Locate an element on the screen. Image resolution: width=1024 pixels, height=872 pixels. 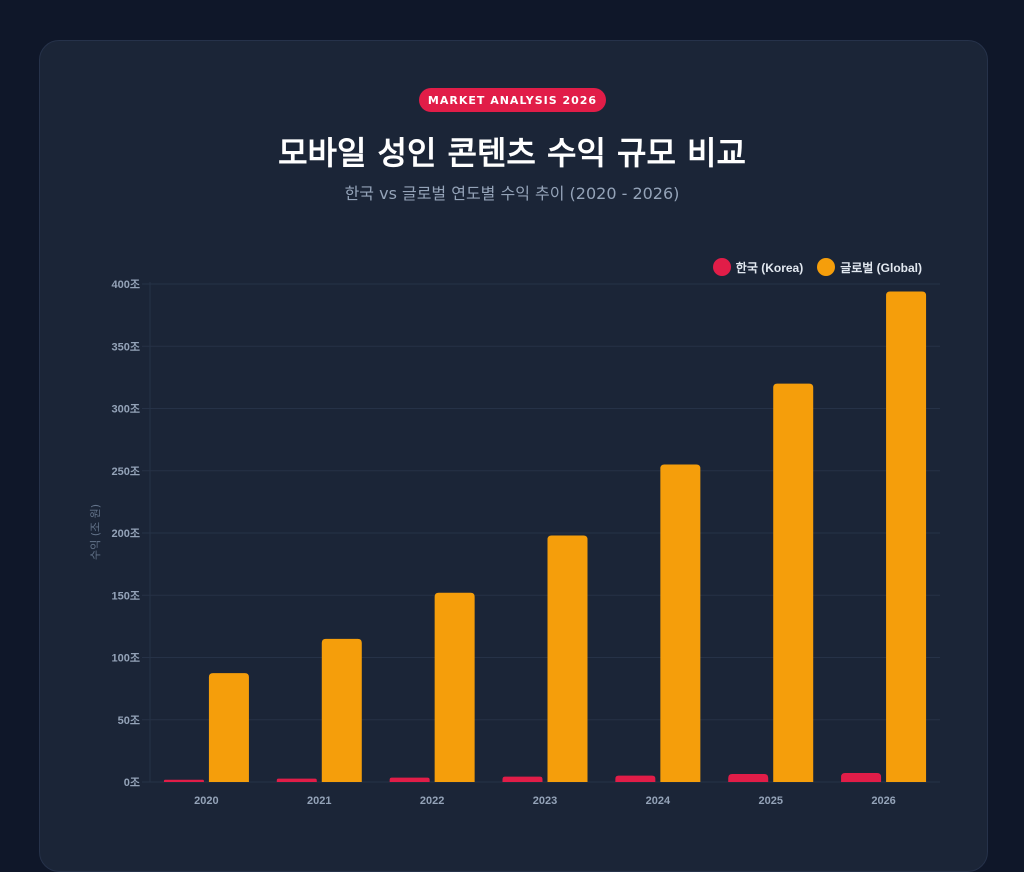
legend-label-korea: 한국 (Korea) is located at coordinates (769, 267).